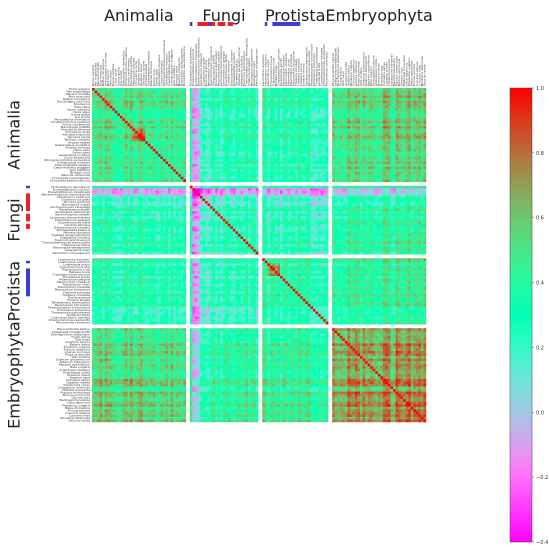 The height and width of the screenshot is (550, 549). Describe the element at coordinates (257, 67) in the screenshot. I see `column-label: Penicillium chrysogenum` at that location.